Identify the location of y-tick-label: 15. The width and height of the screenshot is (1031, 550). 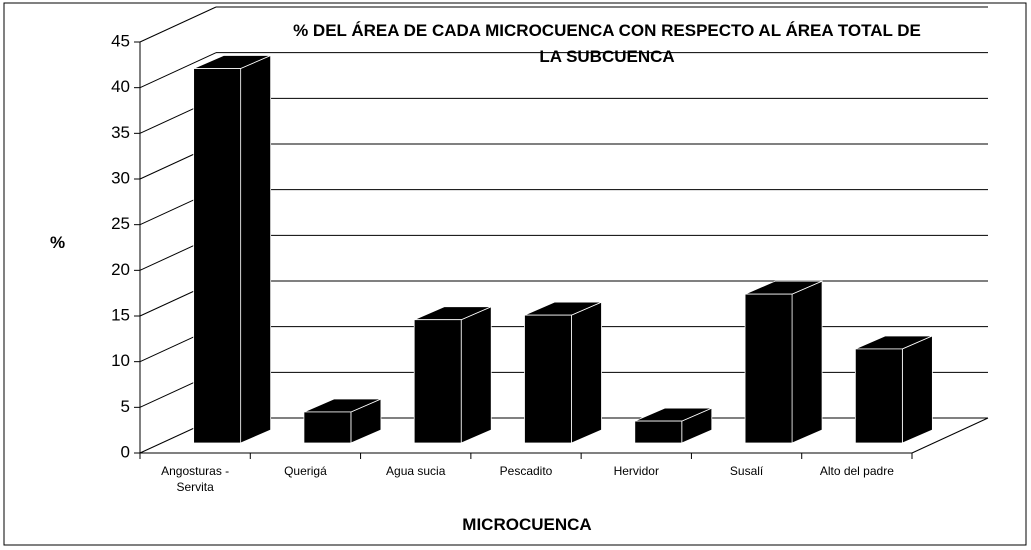
(120, 314).